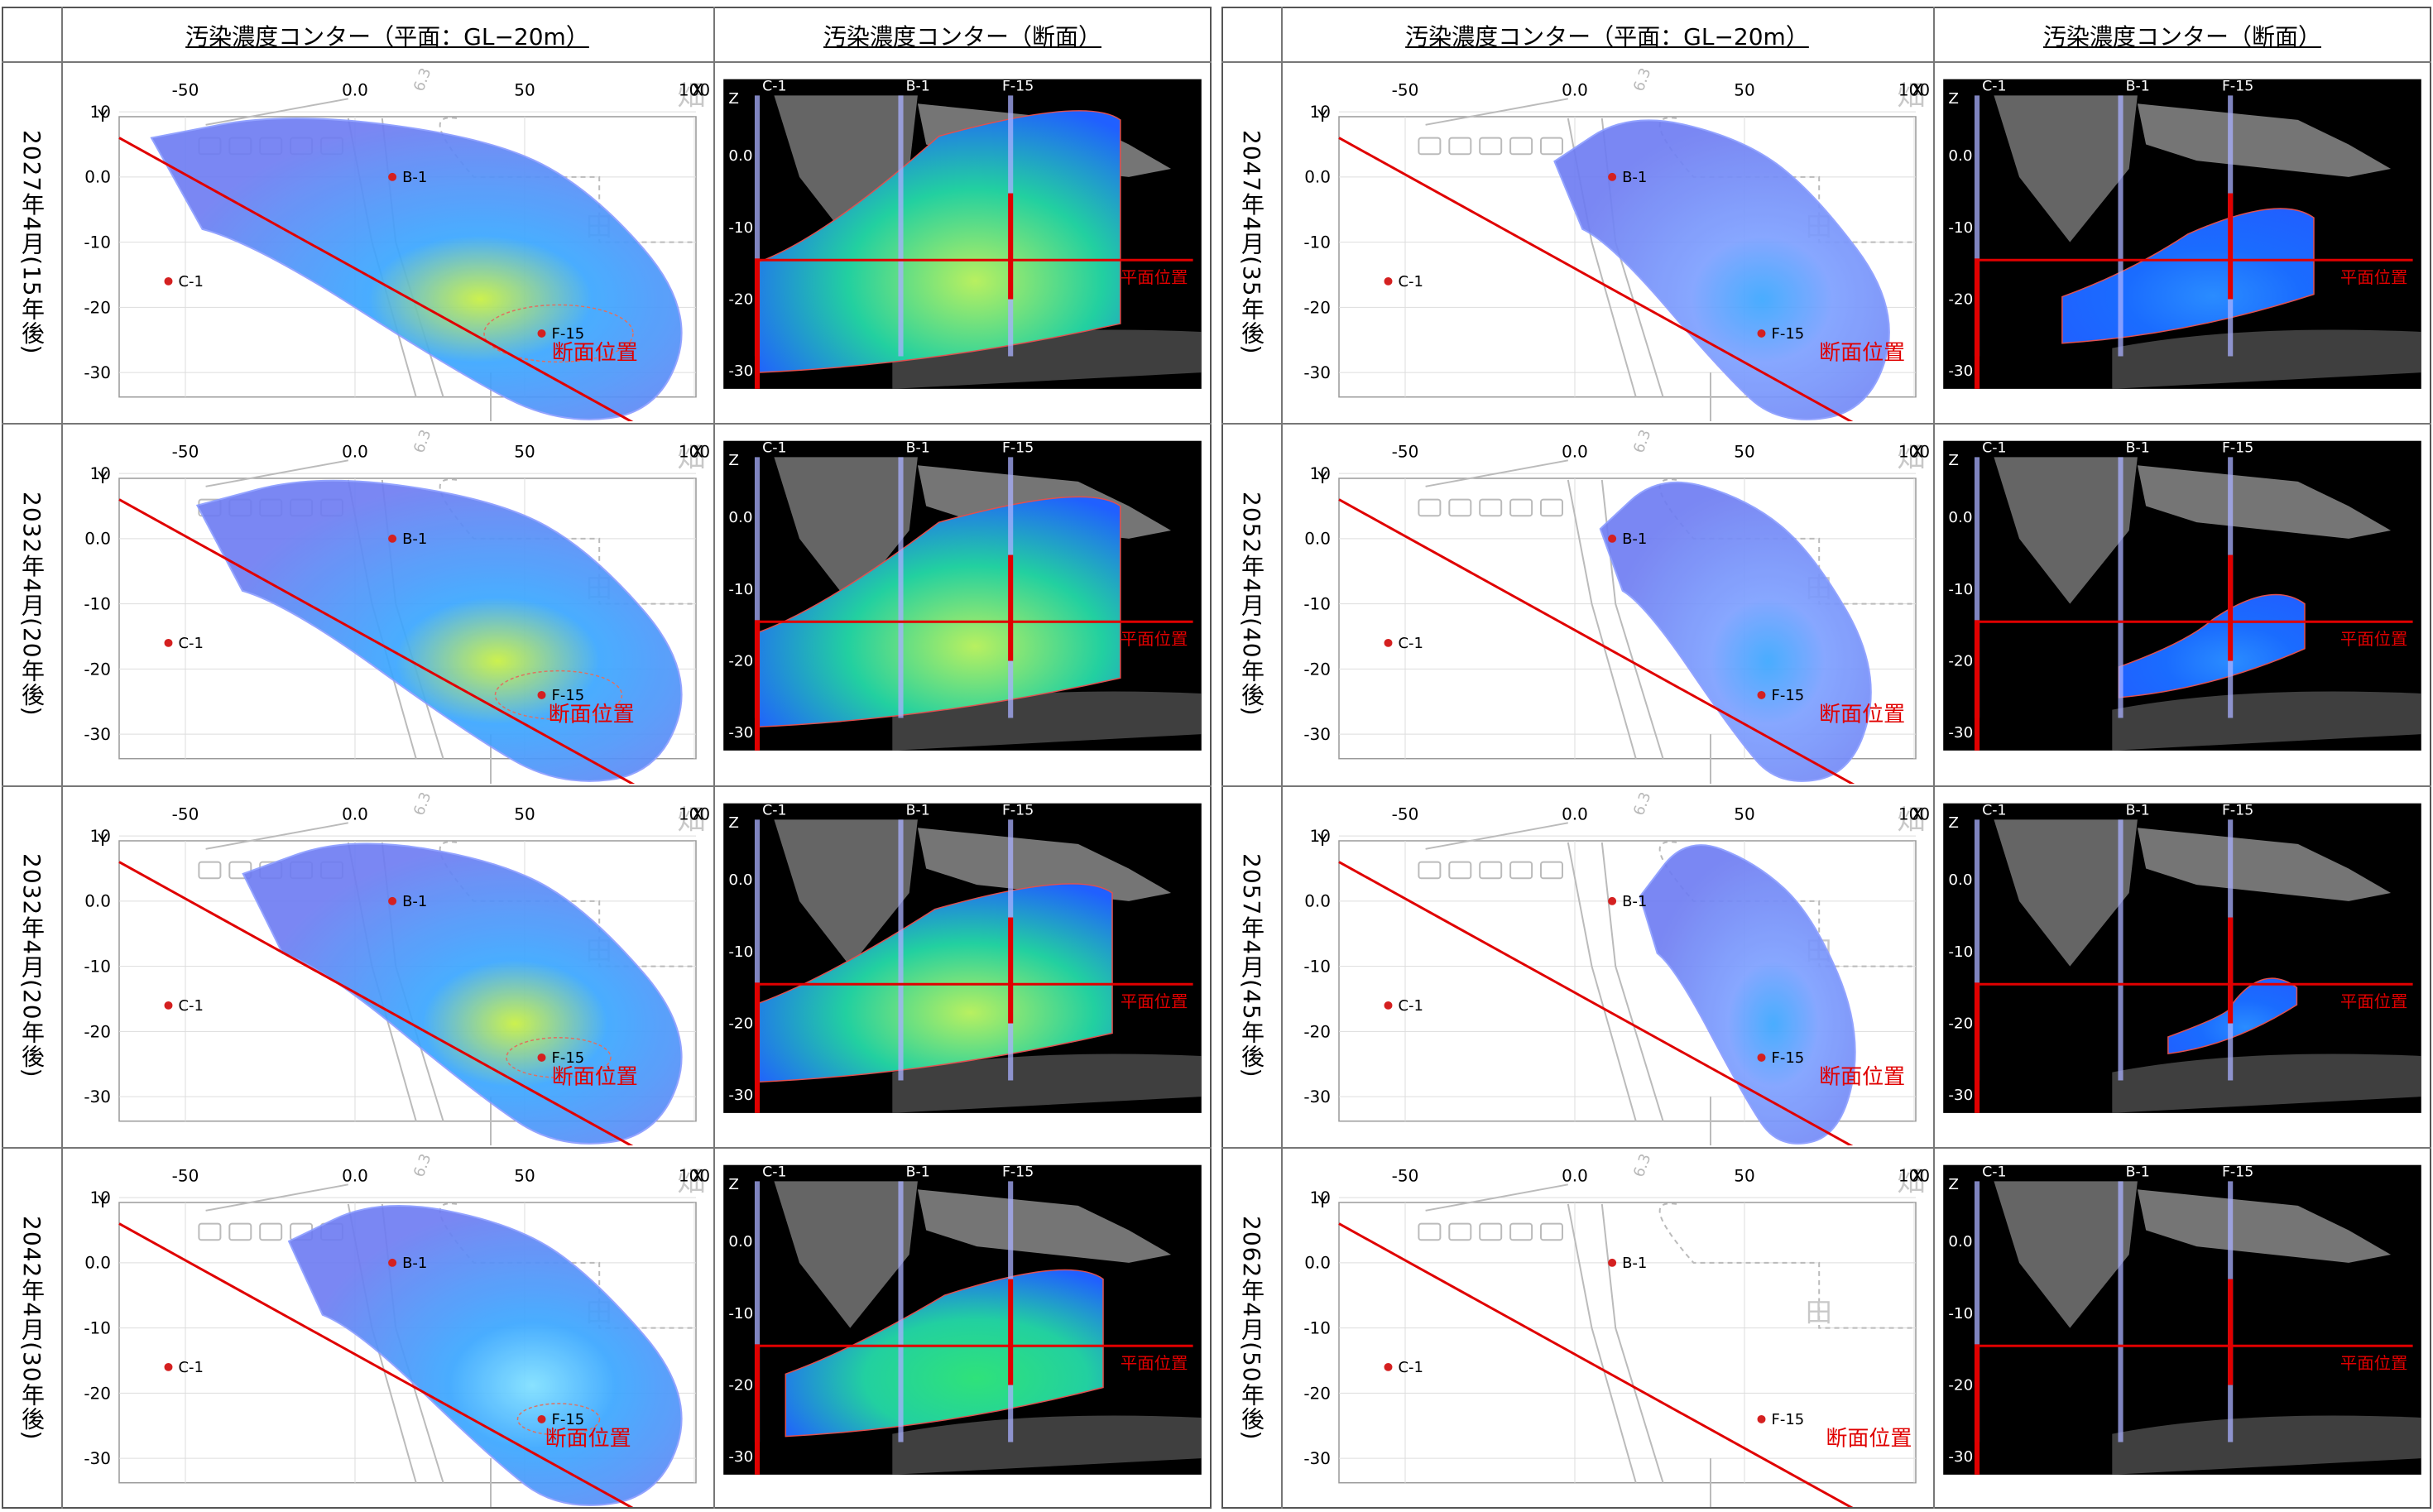  I want to click on y-tick-label: 0.0, so click(97, 1263).